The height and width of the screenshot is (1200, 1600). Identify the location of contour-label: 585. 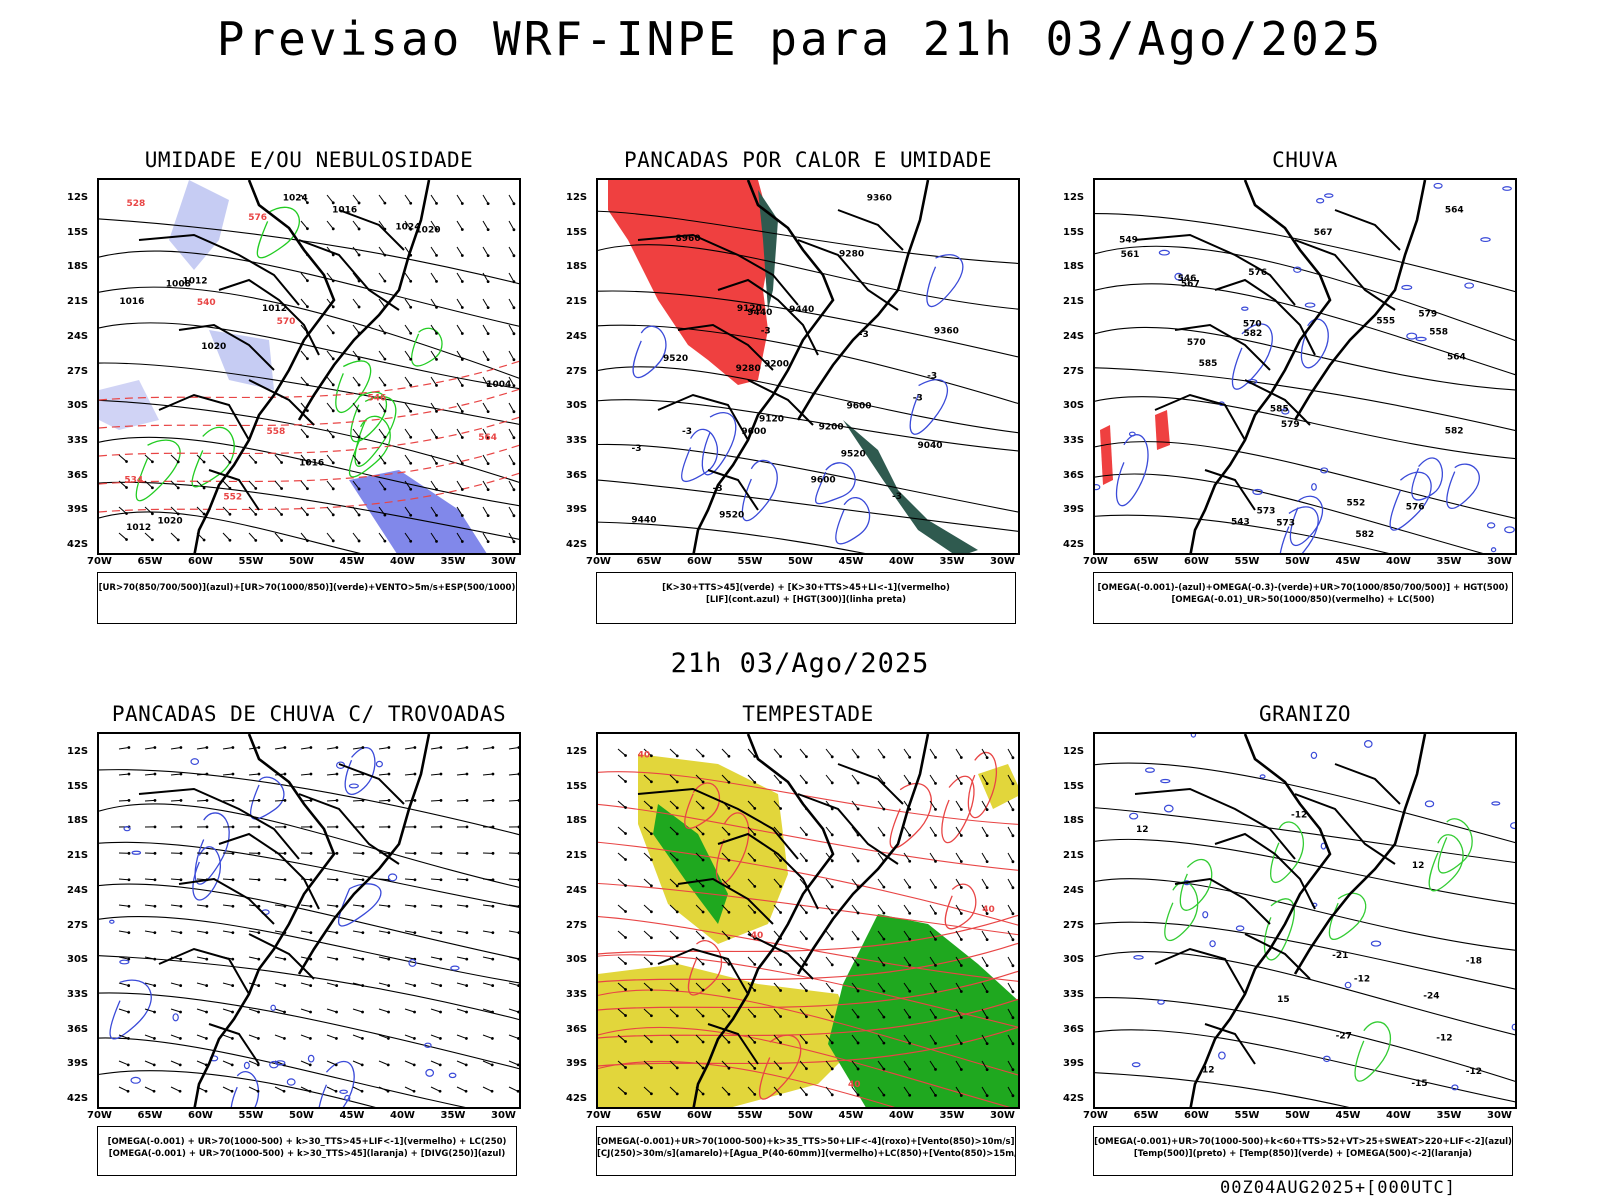
(1279, 409).